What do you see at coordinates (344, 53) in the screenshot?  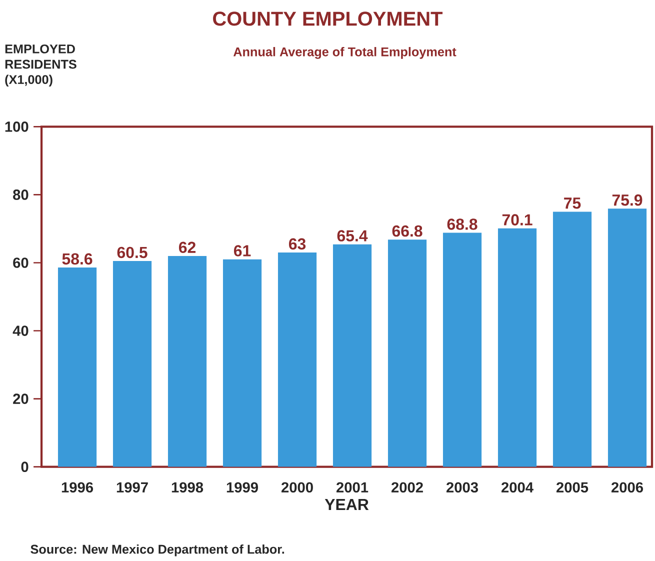 I see `chart-subtitle: Annual Average of Total Employment` at bounding box center [344, 53].